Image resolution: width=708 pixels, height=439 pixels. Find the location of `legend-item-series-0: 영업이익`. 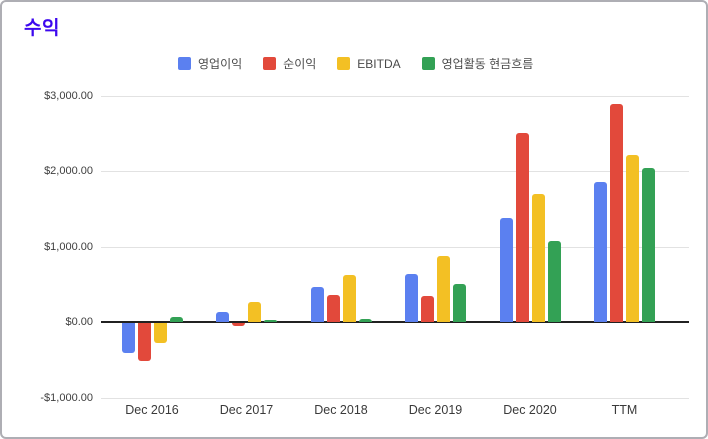

legend-item-series-0: 영업이익 is located at coordinates (210, 63).